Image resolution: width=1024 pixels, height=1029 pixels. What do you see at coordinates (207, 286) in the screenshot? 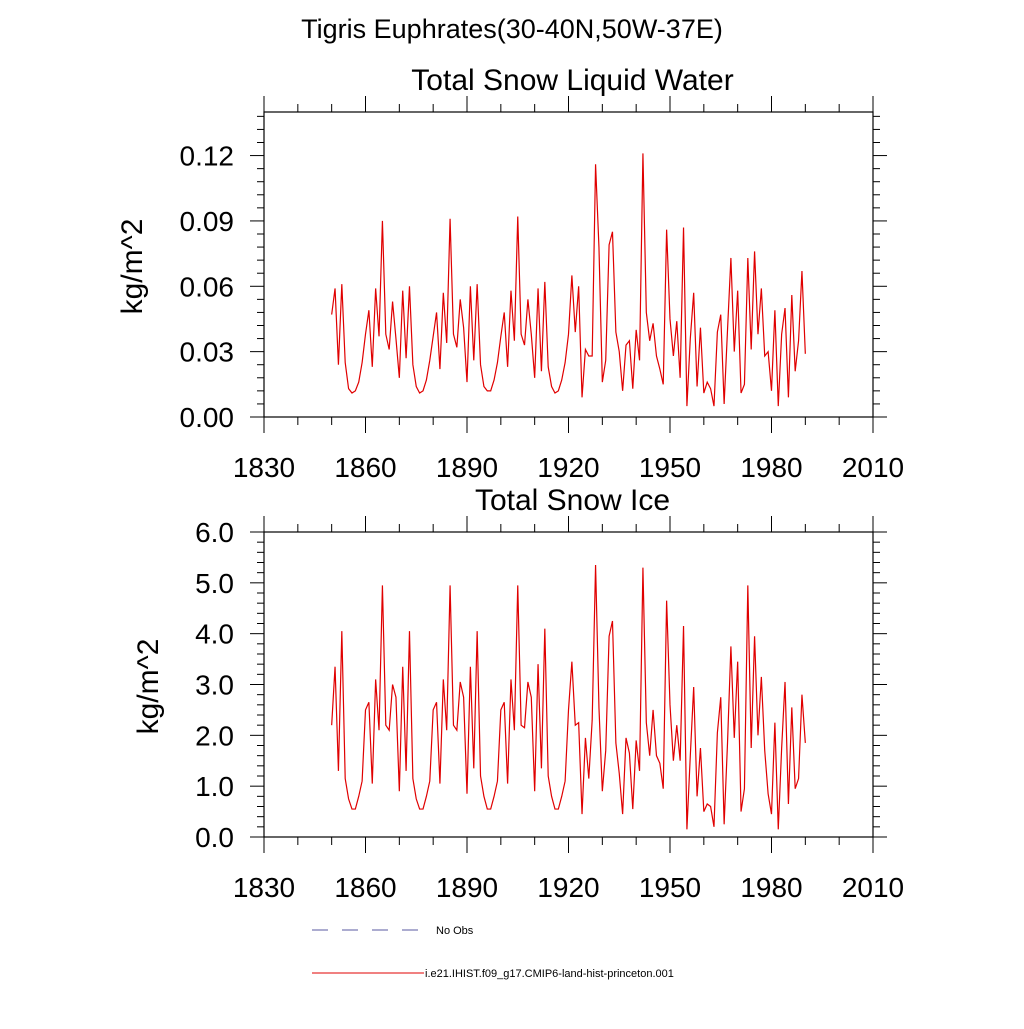
I see `y-tick-label: 0.06` at bounding box center [207, 286].